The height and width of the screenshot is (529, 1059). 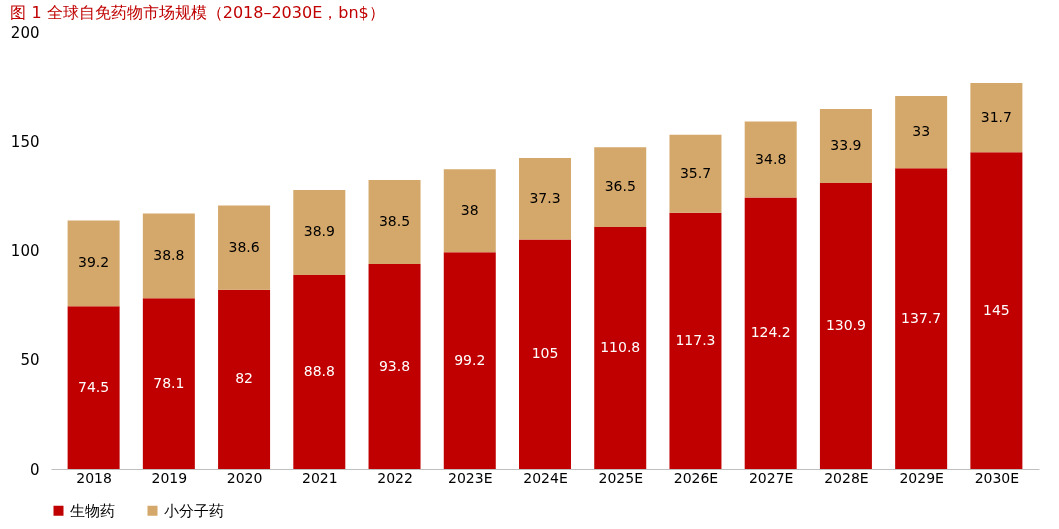 What do you see at coordinates (997, 477) in the screenshot?
I see `x-tick-label: 2030E` at bounding box center [997, 477].